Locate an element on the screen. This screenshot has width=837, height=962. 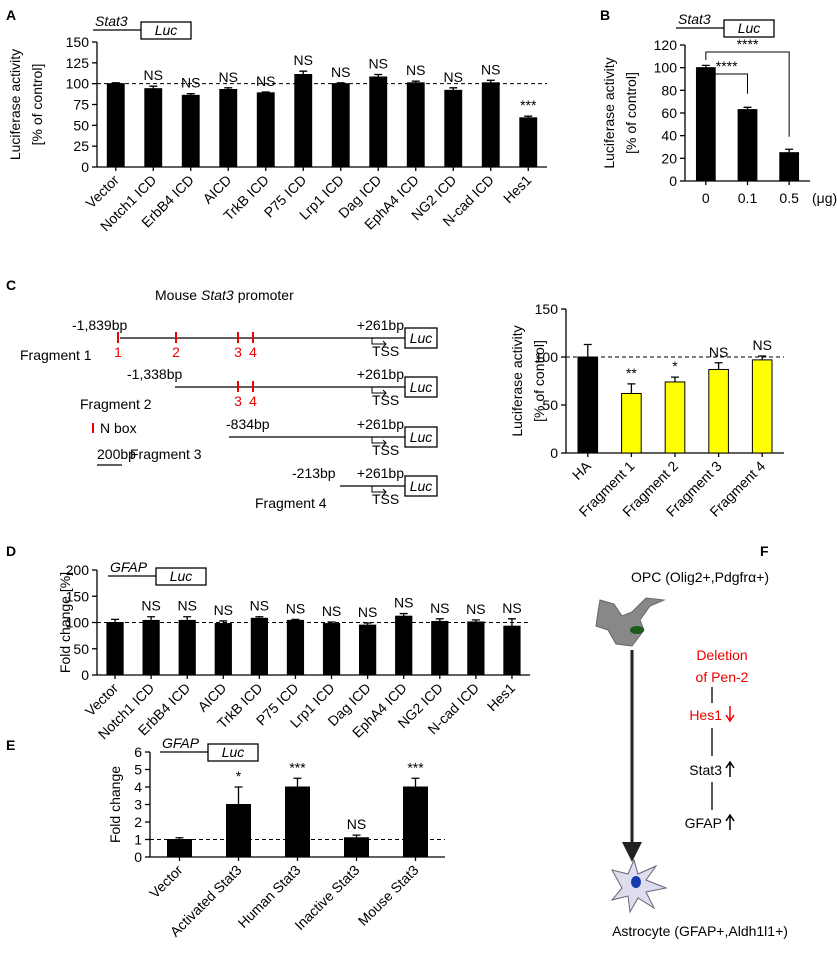
title-gene: Stat3 is located at coordinates (217, 295).